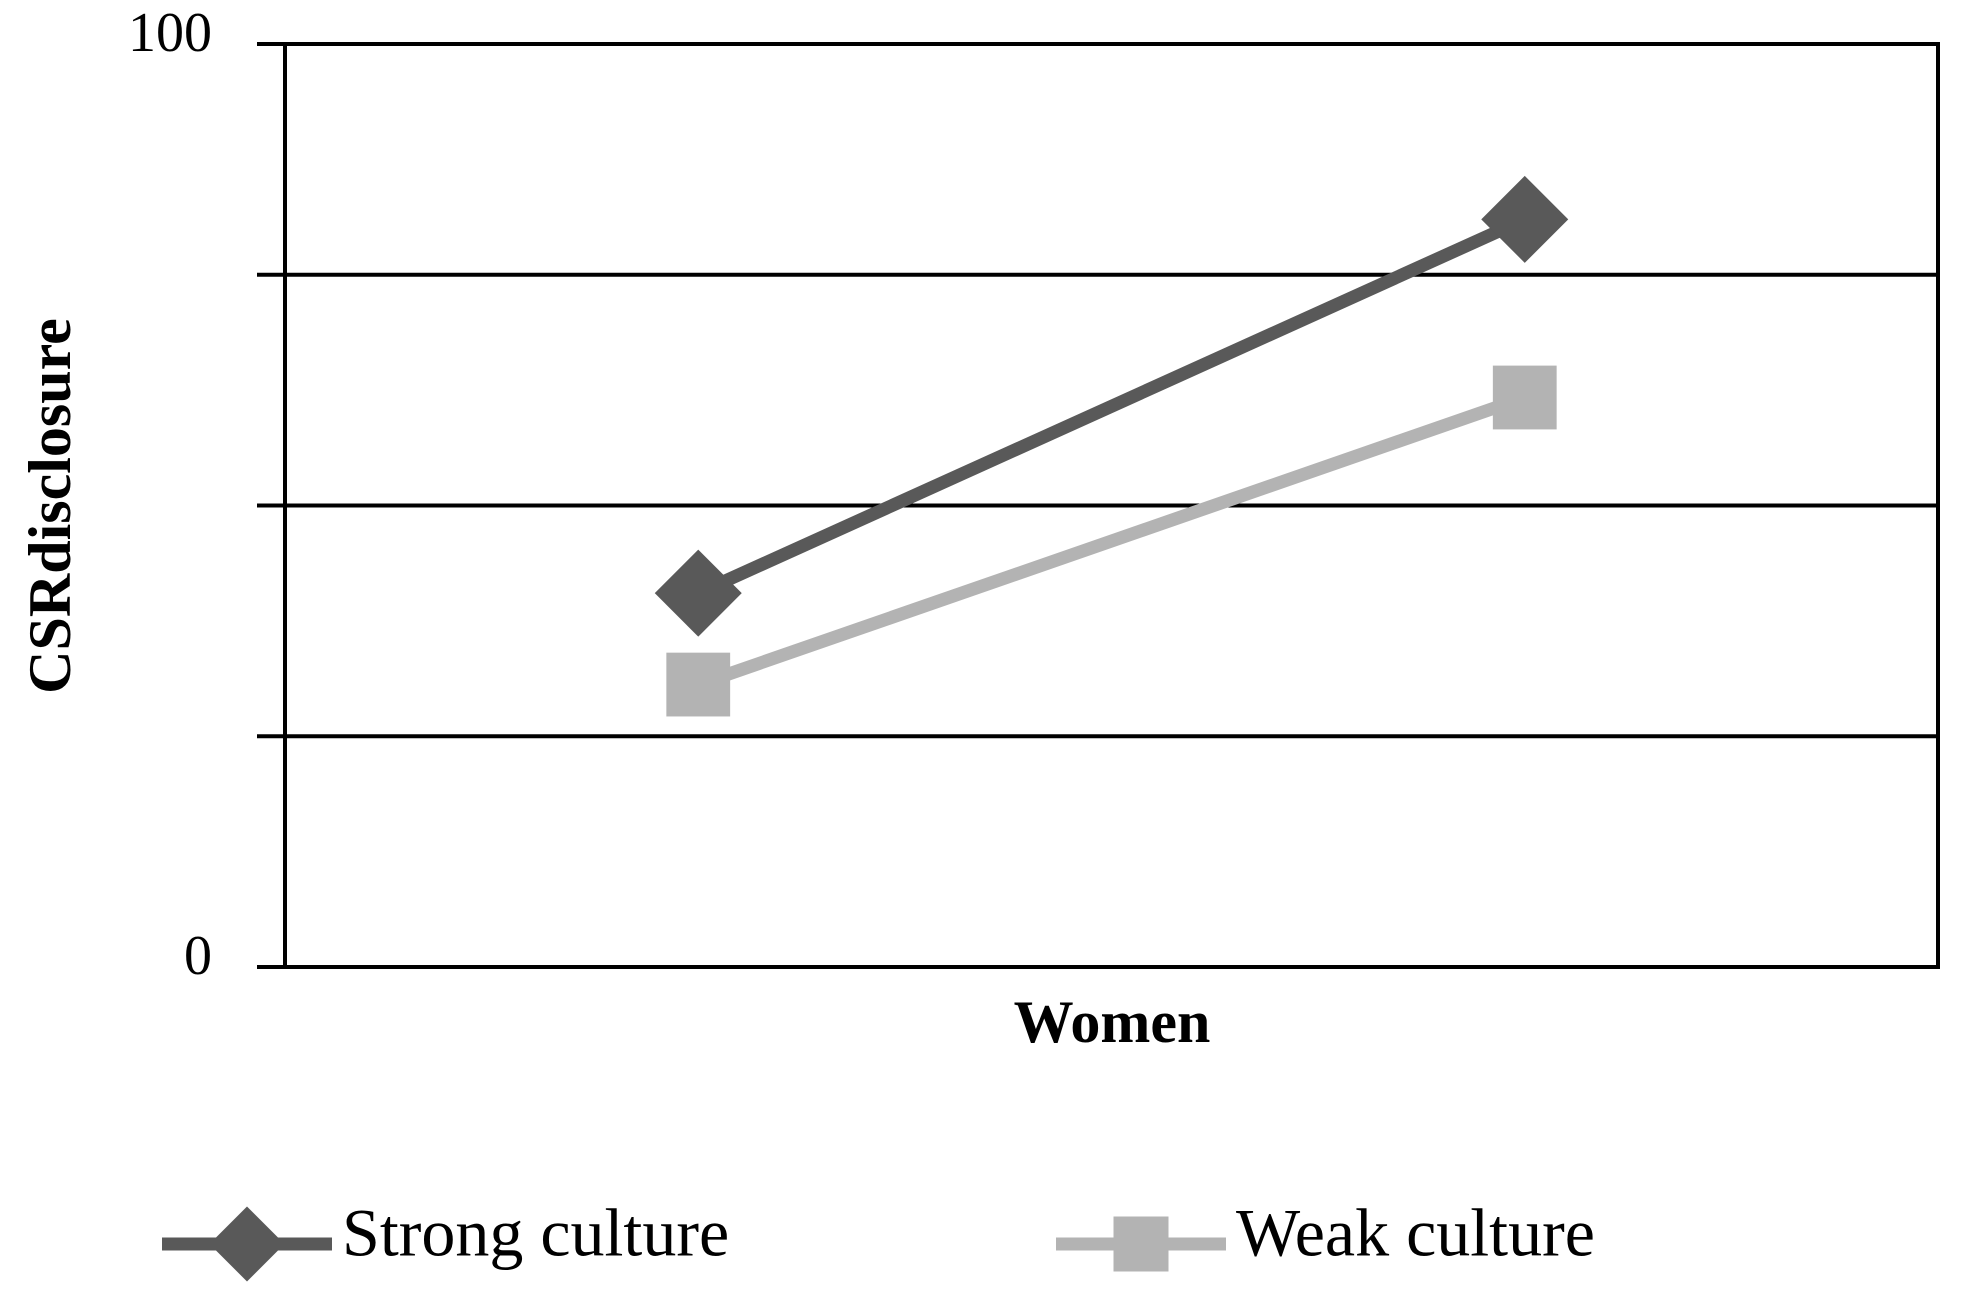 The image size is (1962, 1315). I want to click on y-axis-label: CSRdisclosure, so click(50, 506).